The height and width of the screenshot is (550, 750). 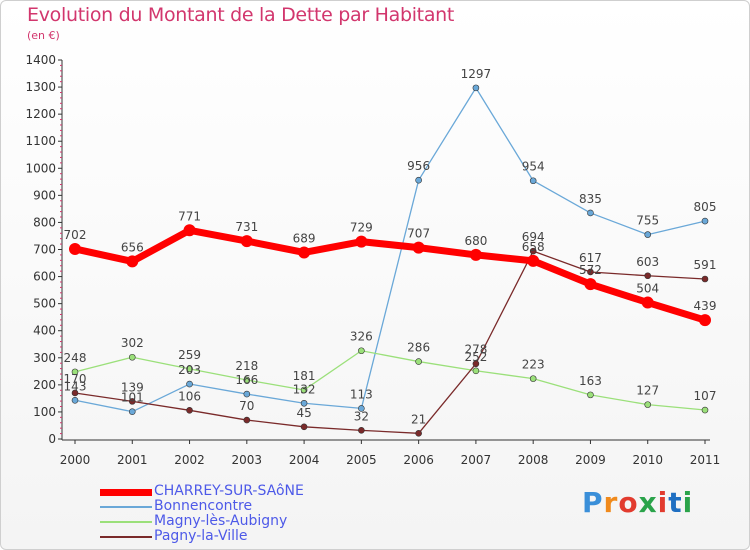 I want to click on legend-label: CHARREY-SUR-SAôNE, so click(x=229, y=491).